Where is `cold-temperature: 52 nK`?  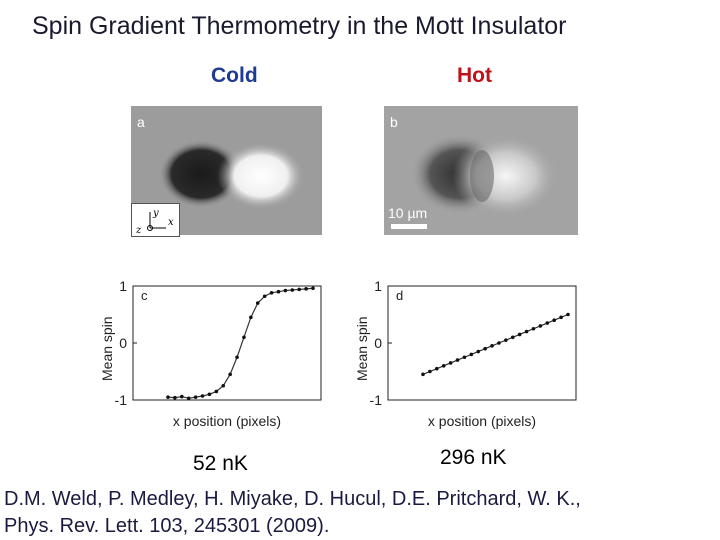
cold-temperature: 52 nK is located at coordinates (220, 463).